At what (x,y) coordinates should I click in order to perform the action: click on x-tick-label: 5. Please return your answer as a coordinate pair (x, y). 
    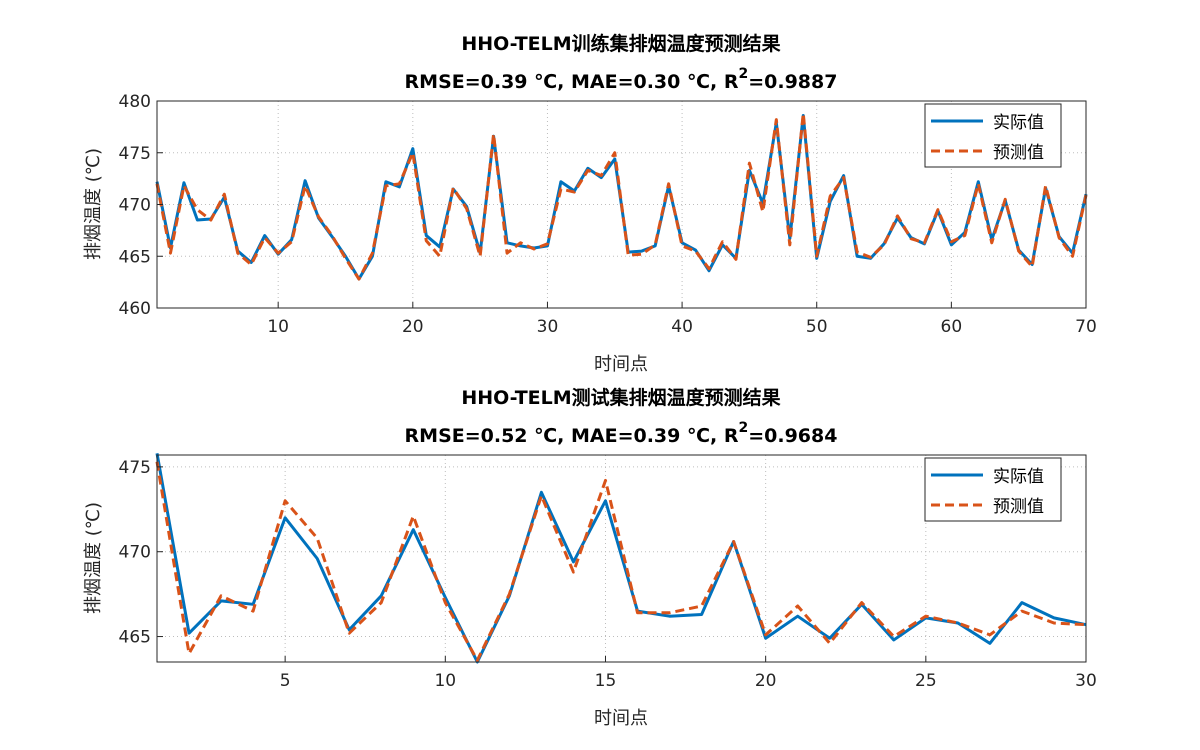
    Looking at the image, I should click on (285, 681).